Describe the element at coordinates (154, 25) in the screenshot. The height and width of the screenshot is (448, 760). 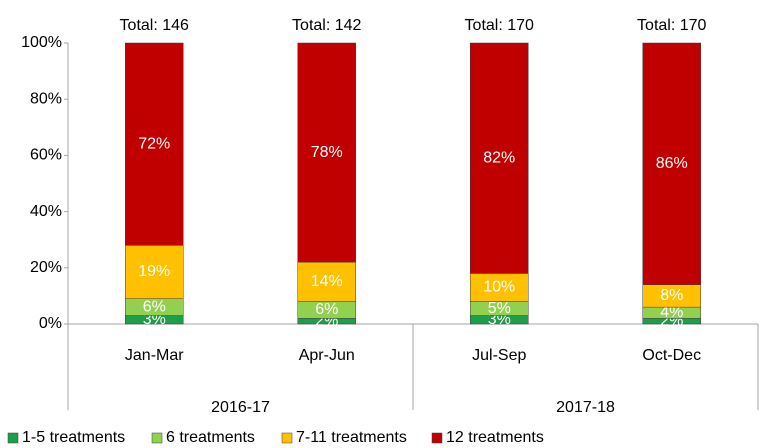
I see `annotation: Total: 146` at that location.